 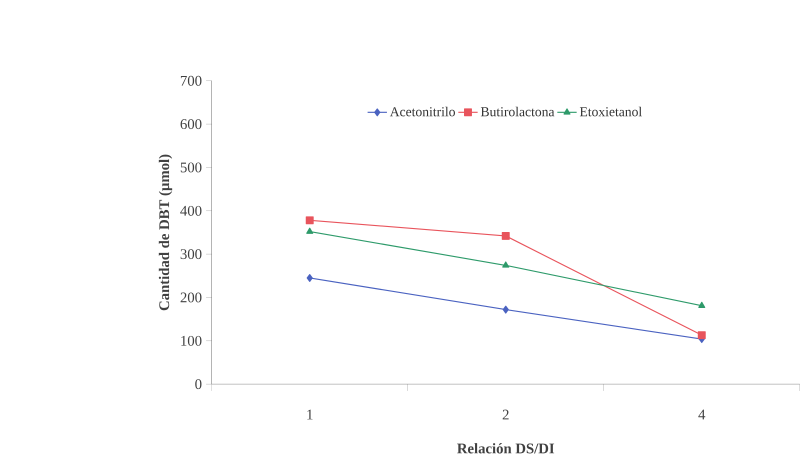 I want to click on x-tick-label: 4, so click(x=702, y=415).